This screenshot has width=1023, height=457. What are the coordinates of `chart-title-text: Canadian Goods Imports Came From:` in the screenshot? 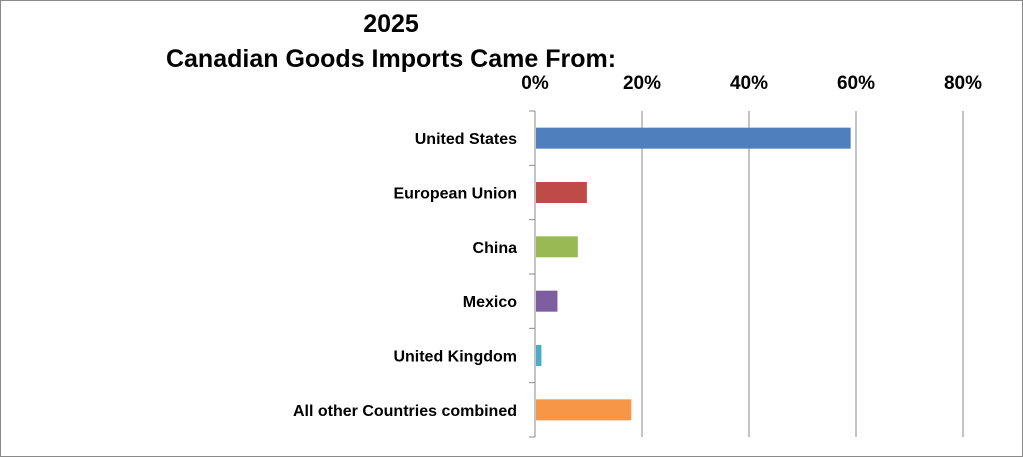 It's located at (391, 59).